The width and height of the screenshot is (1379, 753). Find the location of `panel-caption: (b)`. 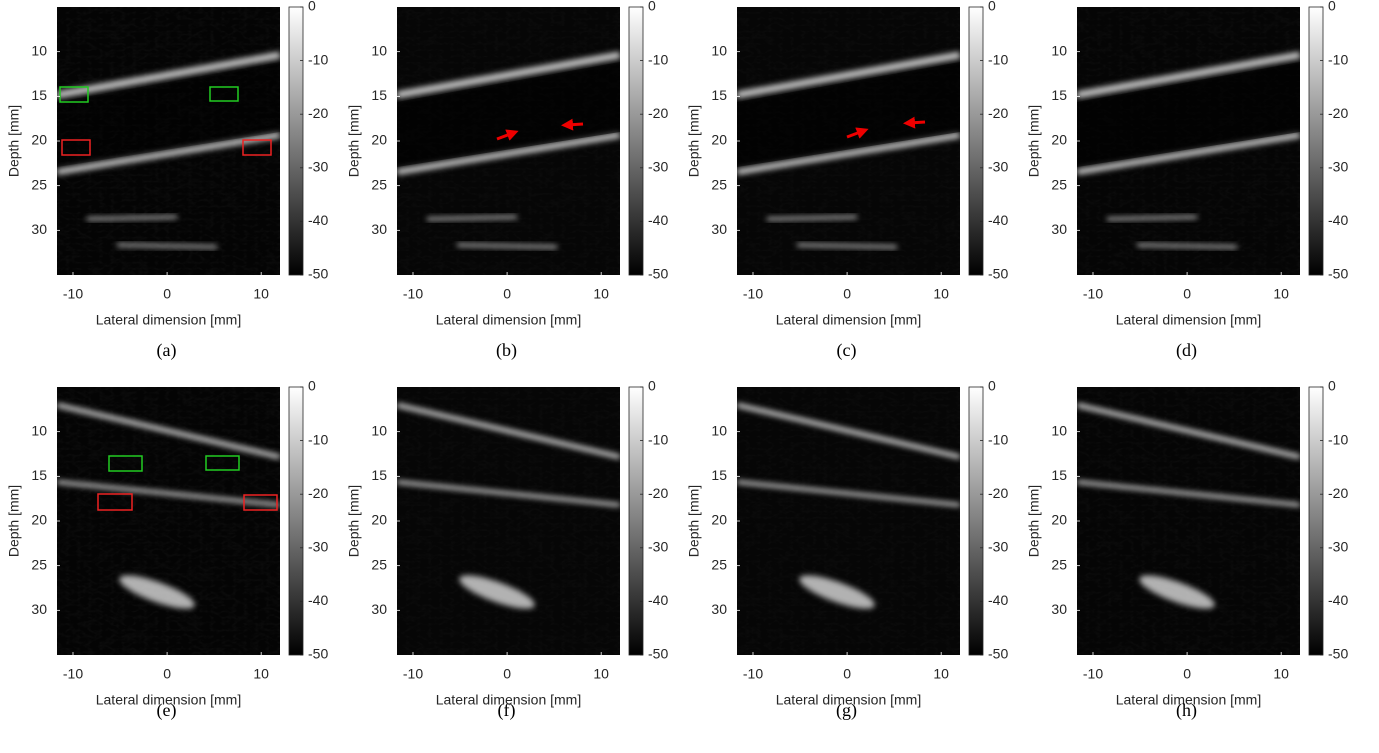

panel-caption: (b) is located at coordinates (506, 350).